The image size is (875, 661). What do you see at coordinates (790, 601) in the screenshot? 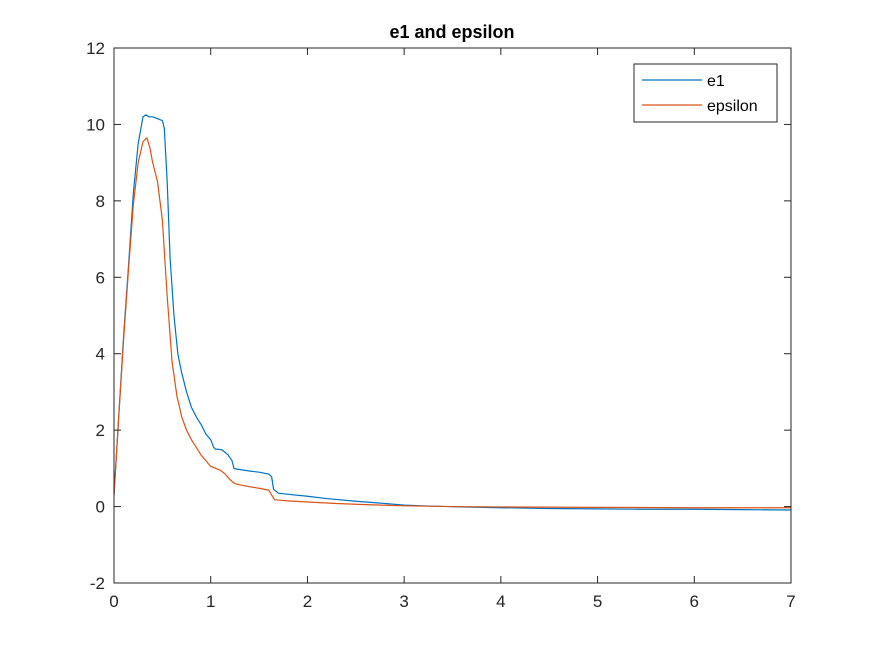
I see `x-tick-label: 7` at bounding box center [790, 601].